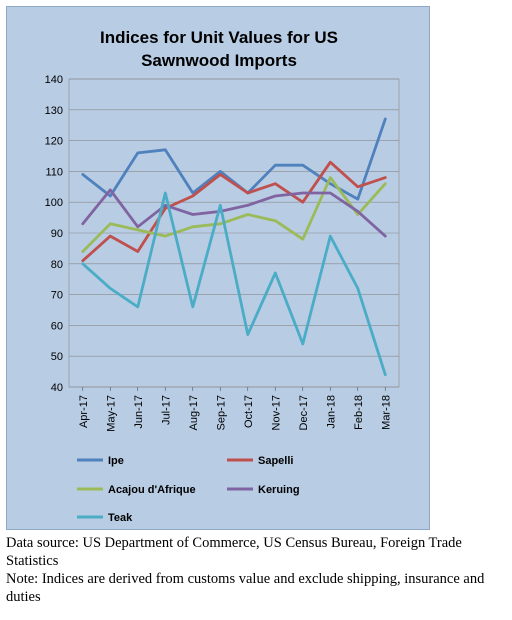  What do you see at coordinates (249, 411) in the screenshot?
I see `x-tick-label: Oct-17` at bounding box center [249, 411].